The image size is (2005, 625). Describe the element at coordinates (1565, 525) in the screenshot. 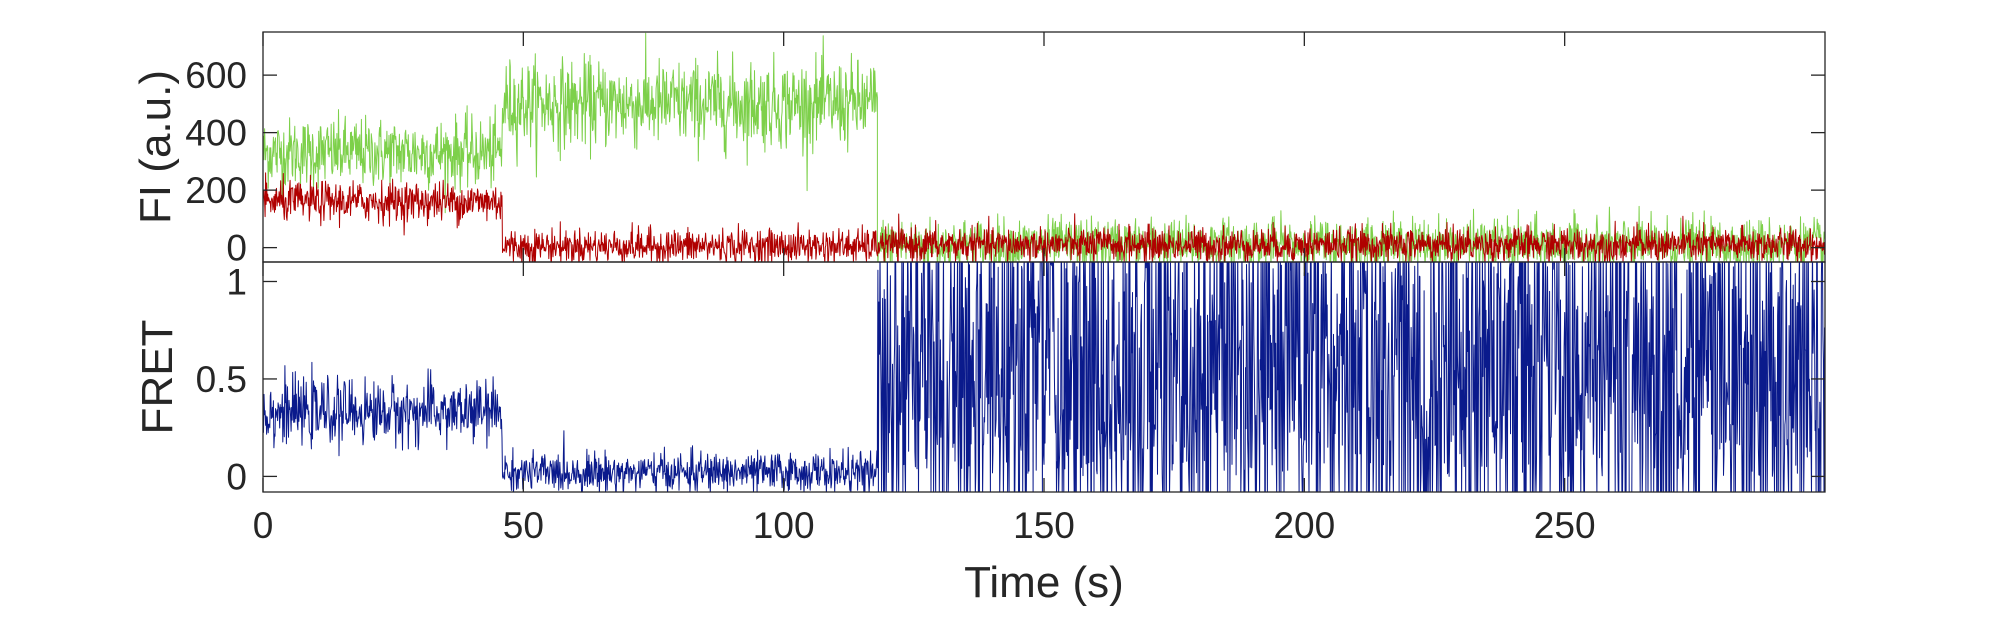

I see `x-tick-label: 250` at that location.